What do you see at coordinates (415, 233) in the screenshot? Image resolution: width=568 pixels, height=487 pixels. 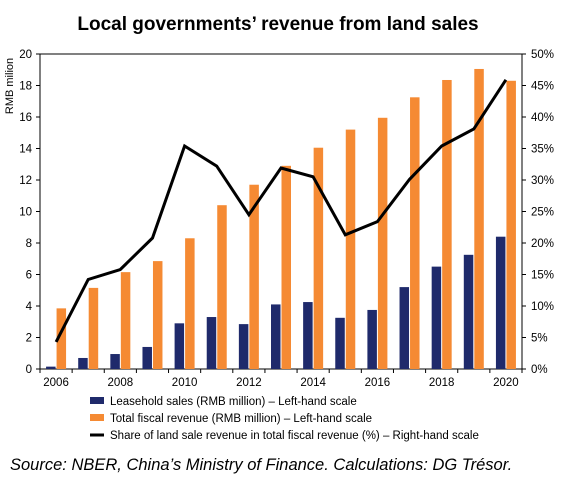 I see `bar-total-2017` at bounding box center [415, 233].